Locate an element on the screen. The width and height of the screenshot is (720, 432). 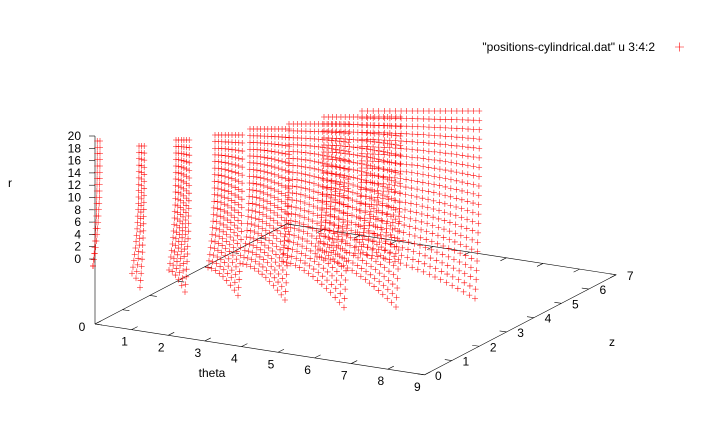
r-tick-label: 14 is located at coordinates (75, 173).